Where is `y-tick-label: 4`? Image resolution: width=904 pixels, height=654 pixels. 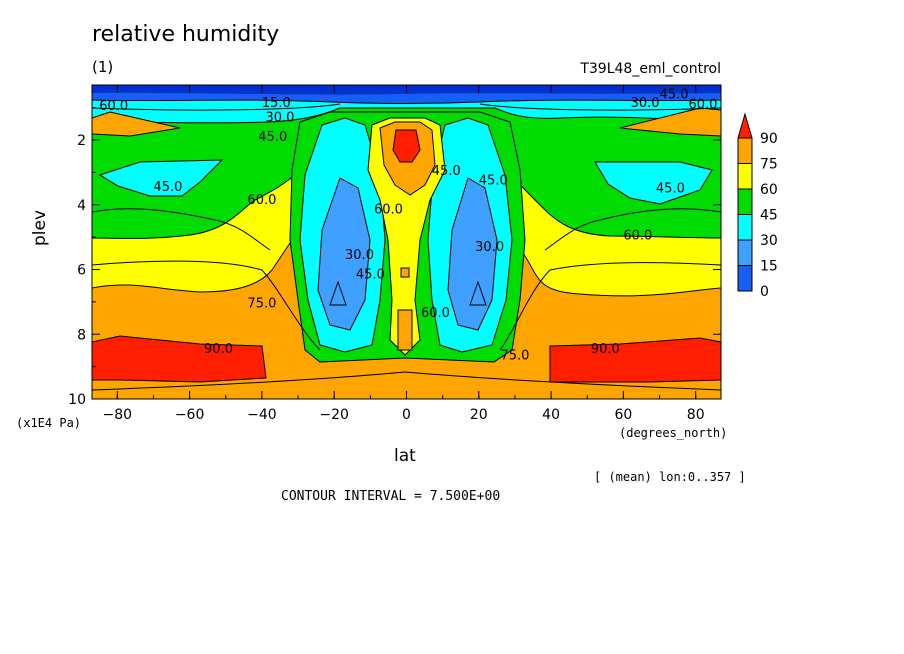
y-tick-label: 4 is located at coordinates (81, 206).